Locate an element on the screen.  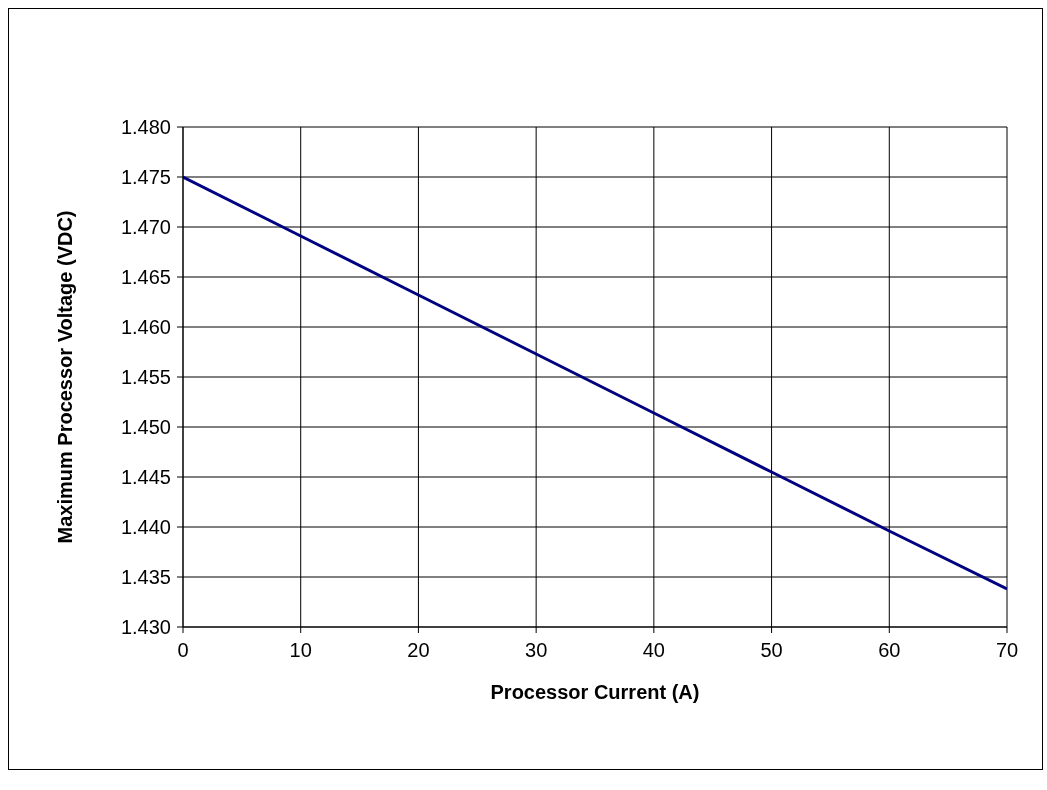
x-tick-label: 70 is located at coordinates (1007, 650).